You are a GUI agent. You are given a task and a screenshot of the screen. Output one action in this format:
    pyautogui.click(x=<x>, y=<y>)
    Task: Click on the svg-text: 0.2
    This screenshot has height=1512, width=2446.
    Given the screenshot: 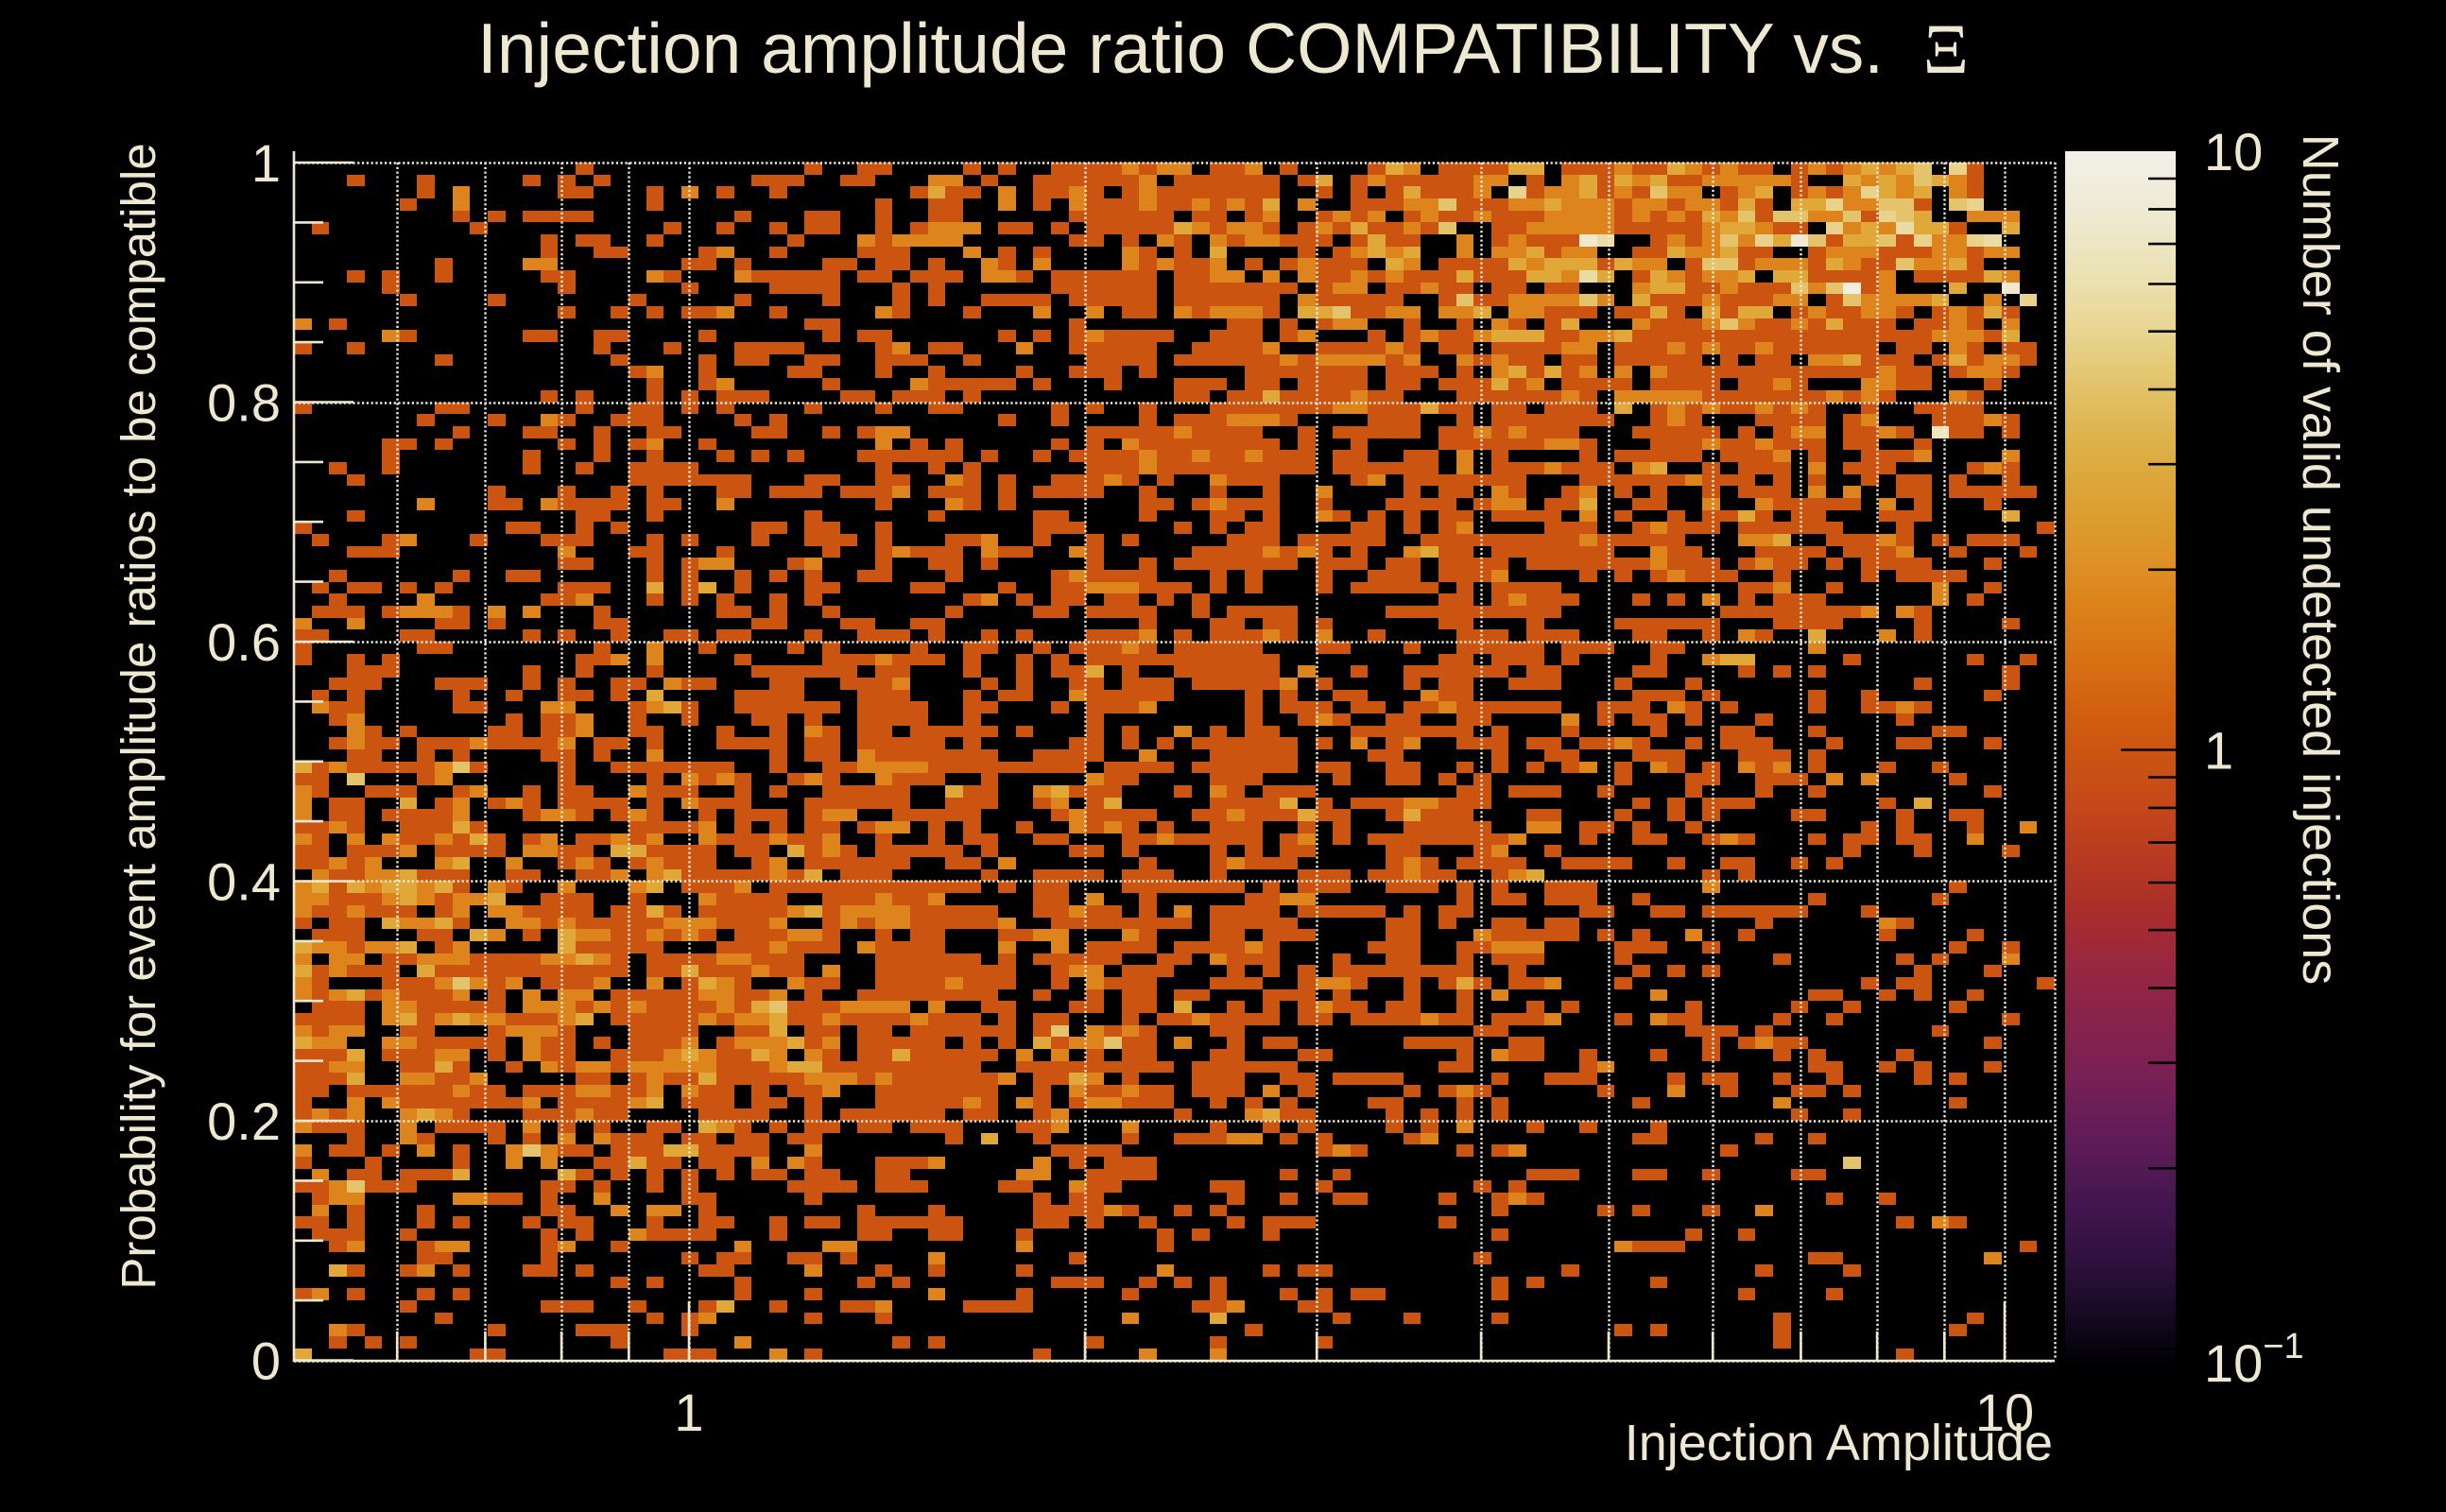 What is the action you would take?
    pyautogui.click(x=244, y=1121)
    